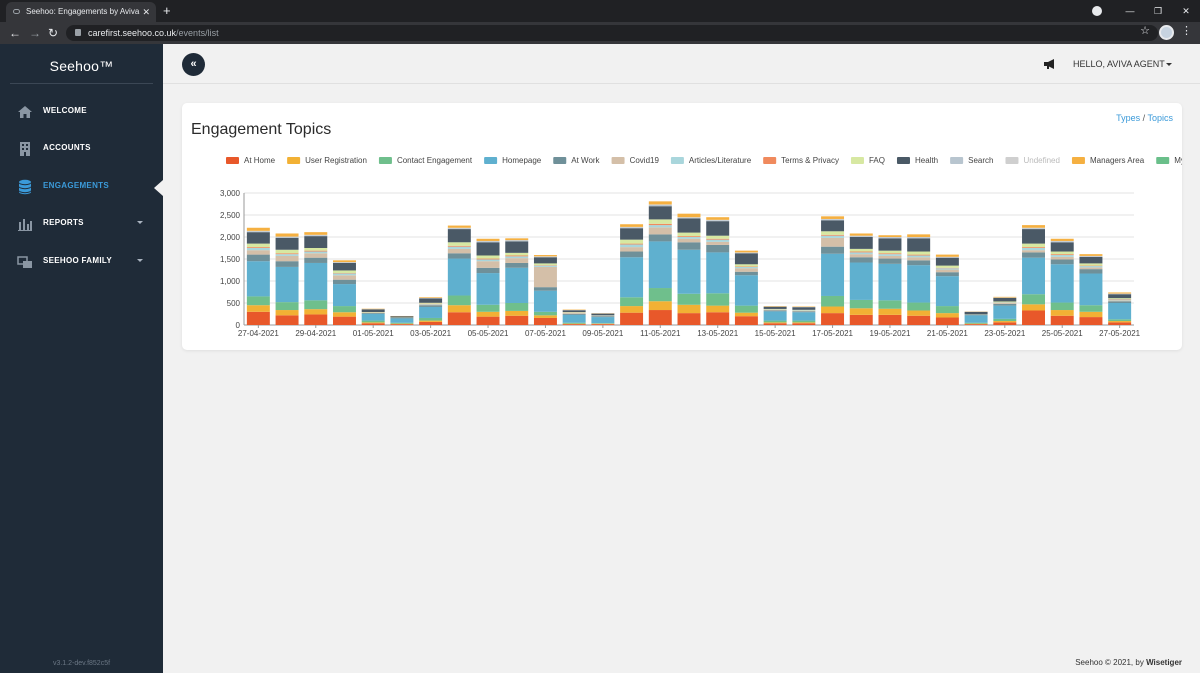 The height and width of the screenshot is (673, 1200). What do you see at coordinates (167, 10) in the screenshot?
I see `new-tab-icon: +` at bounding box center [167, 10].